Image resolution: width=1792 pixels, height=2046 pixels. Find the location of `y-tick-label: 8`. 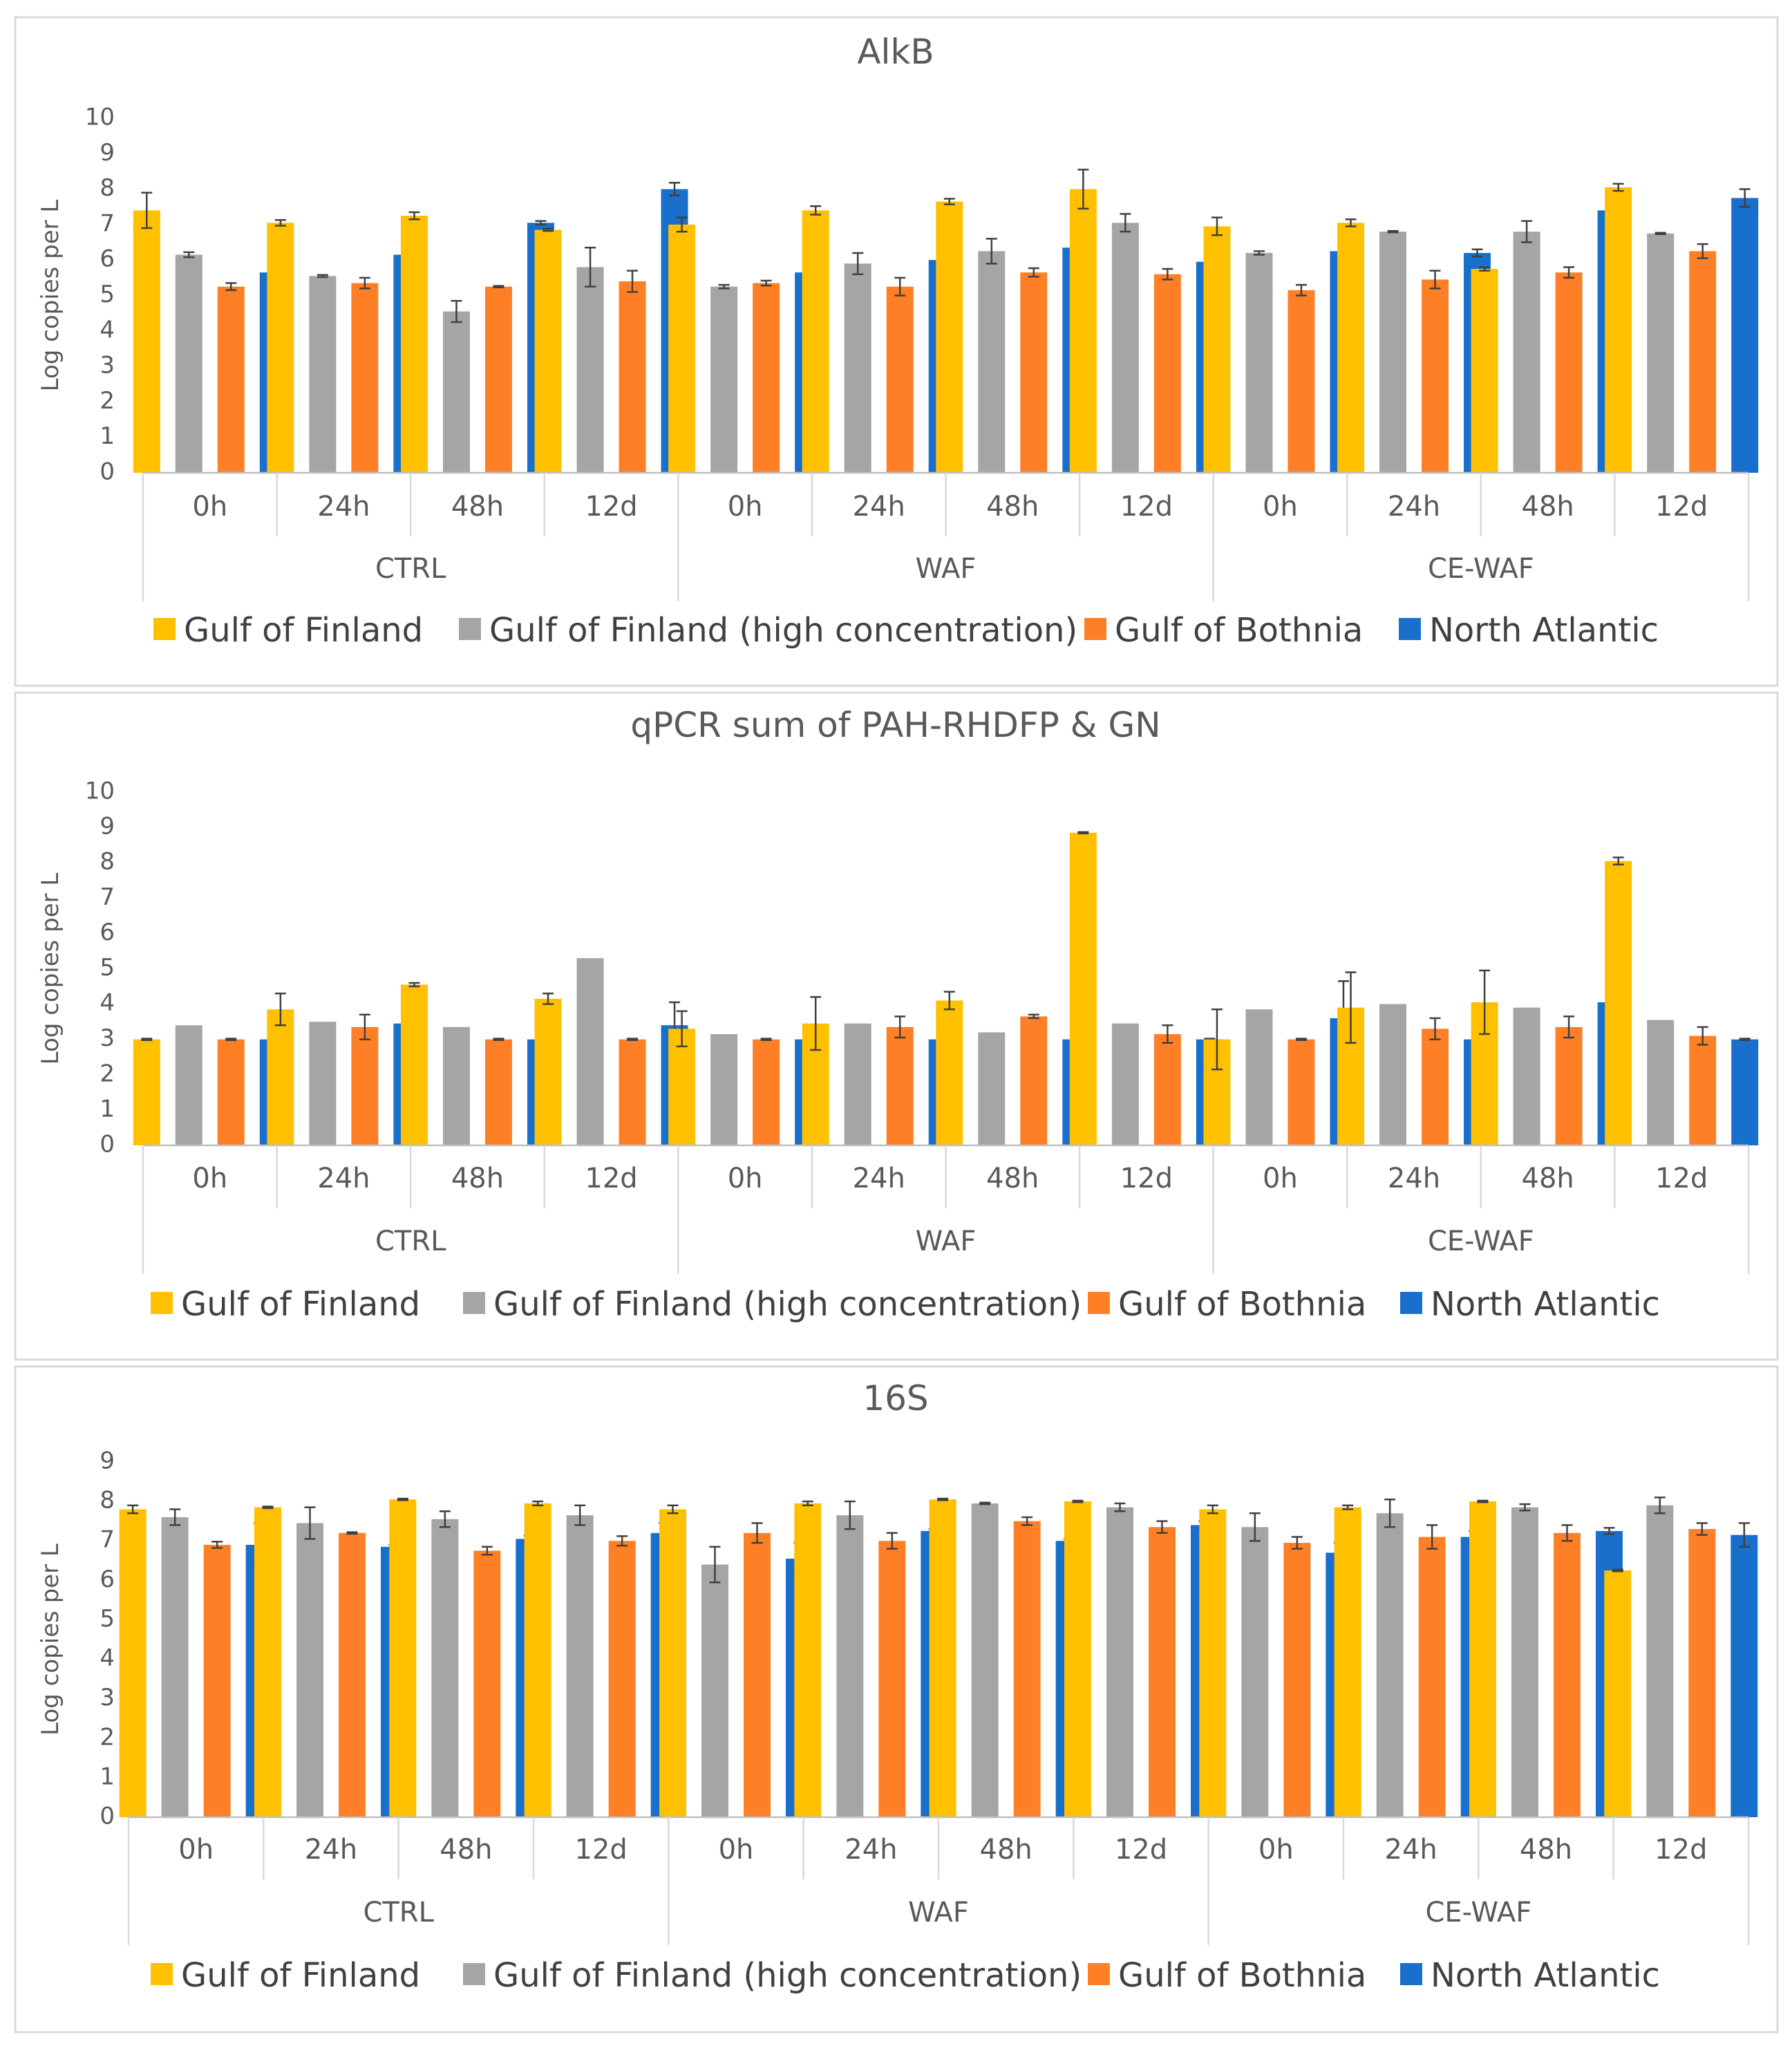

y-tick-label: 8 is located at coordinates (107, 1500).